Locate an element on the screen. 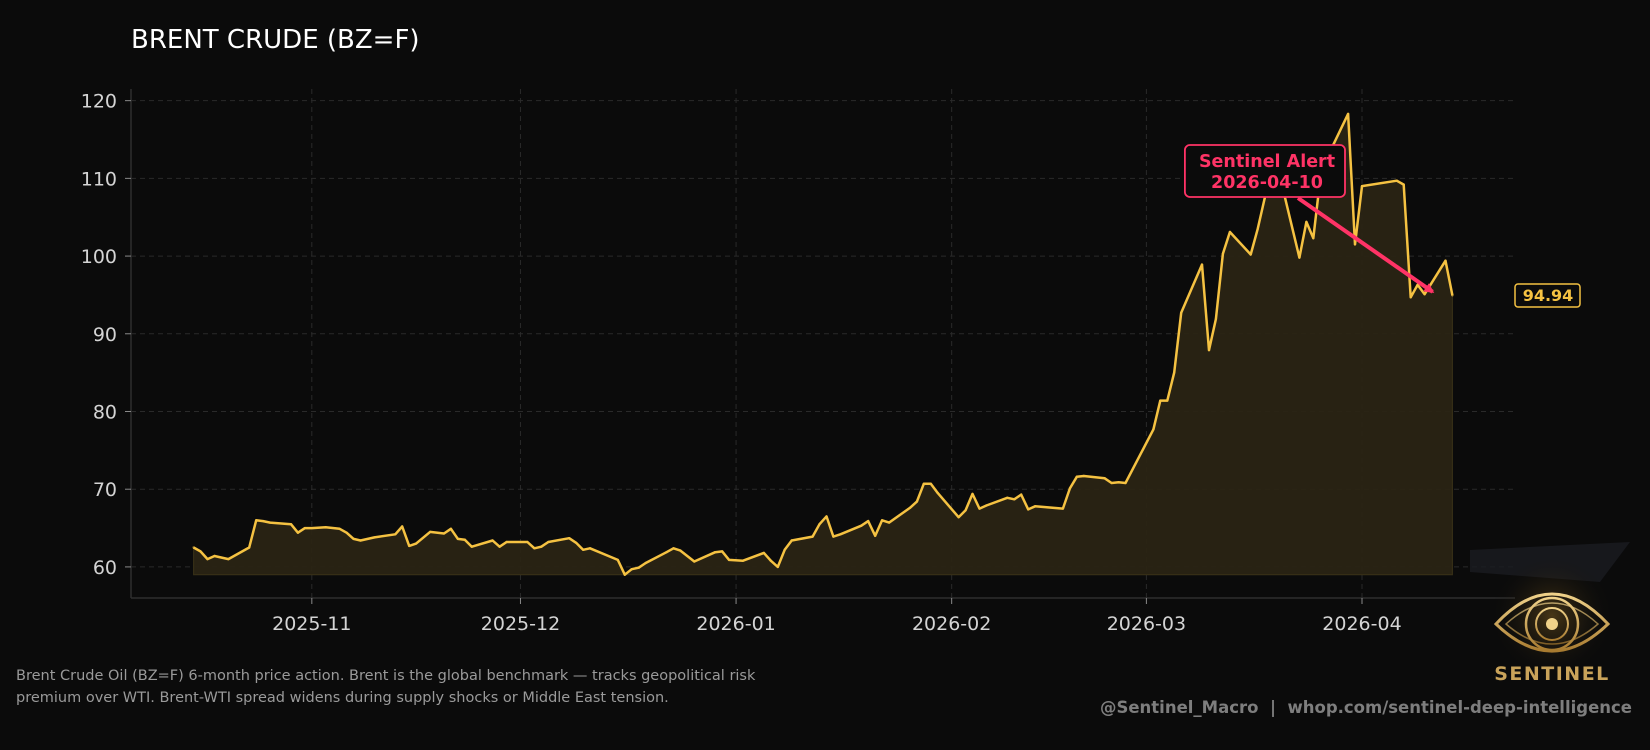  x-tick-label: 2025-12 is located at coordinates (520, 624).